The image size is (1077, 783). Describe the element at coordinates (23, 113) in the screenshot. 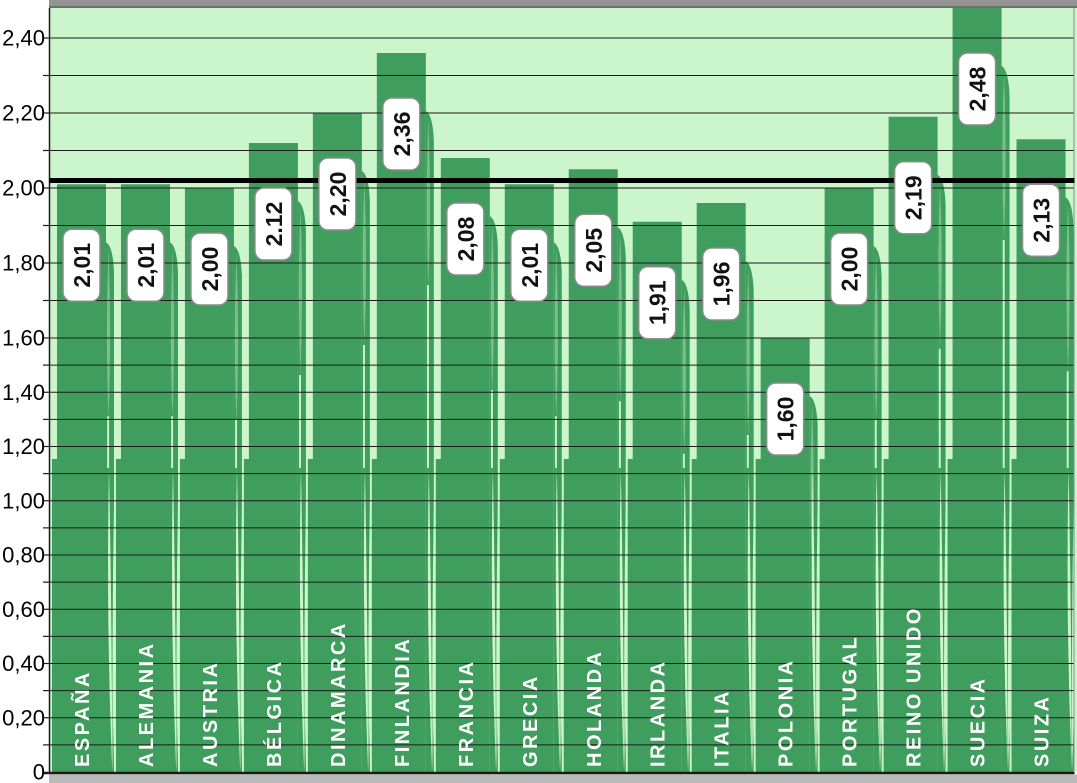

I see `y-tick-label: 2,20` at that location.